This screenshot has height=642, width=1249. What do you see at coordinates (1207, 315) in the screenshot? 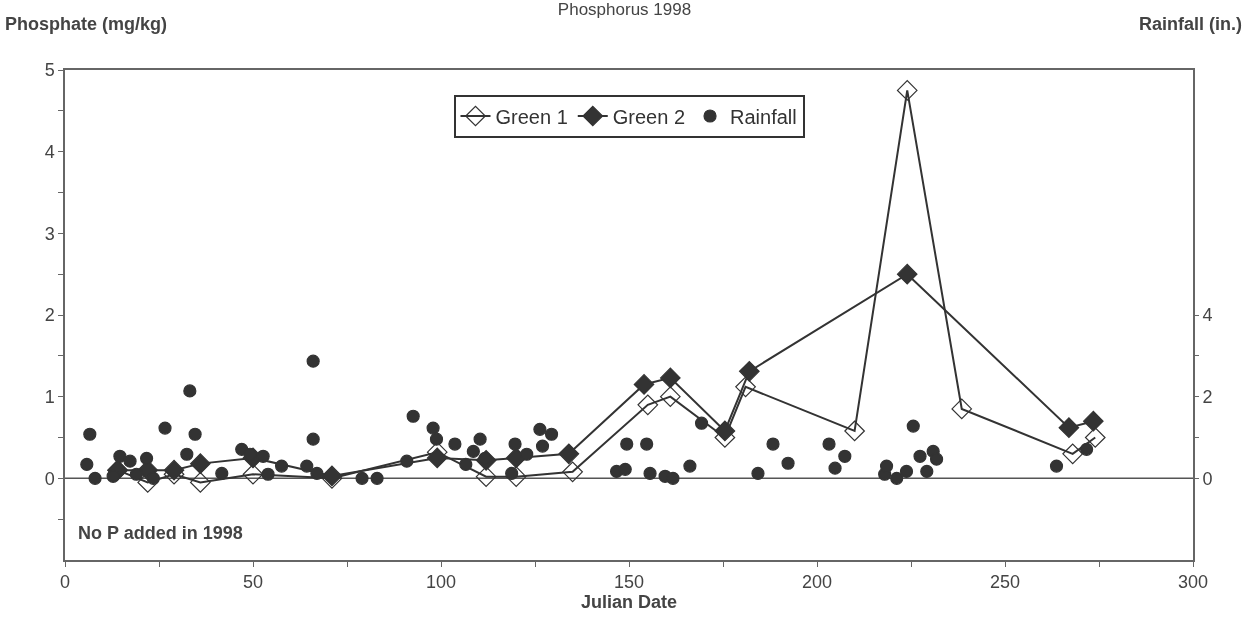
I see `y2-tick-label: 4` at bounding box center [1207, 315].